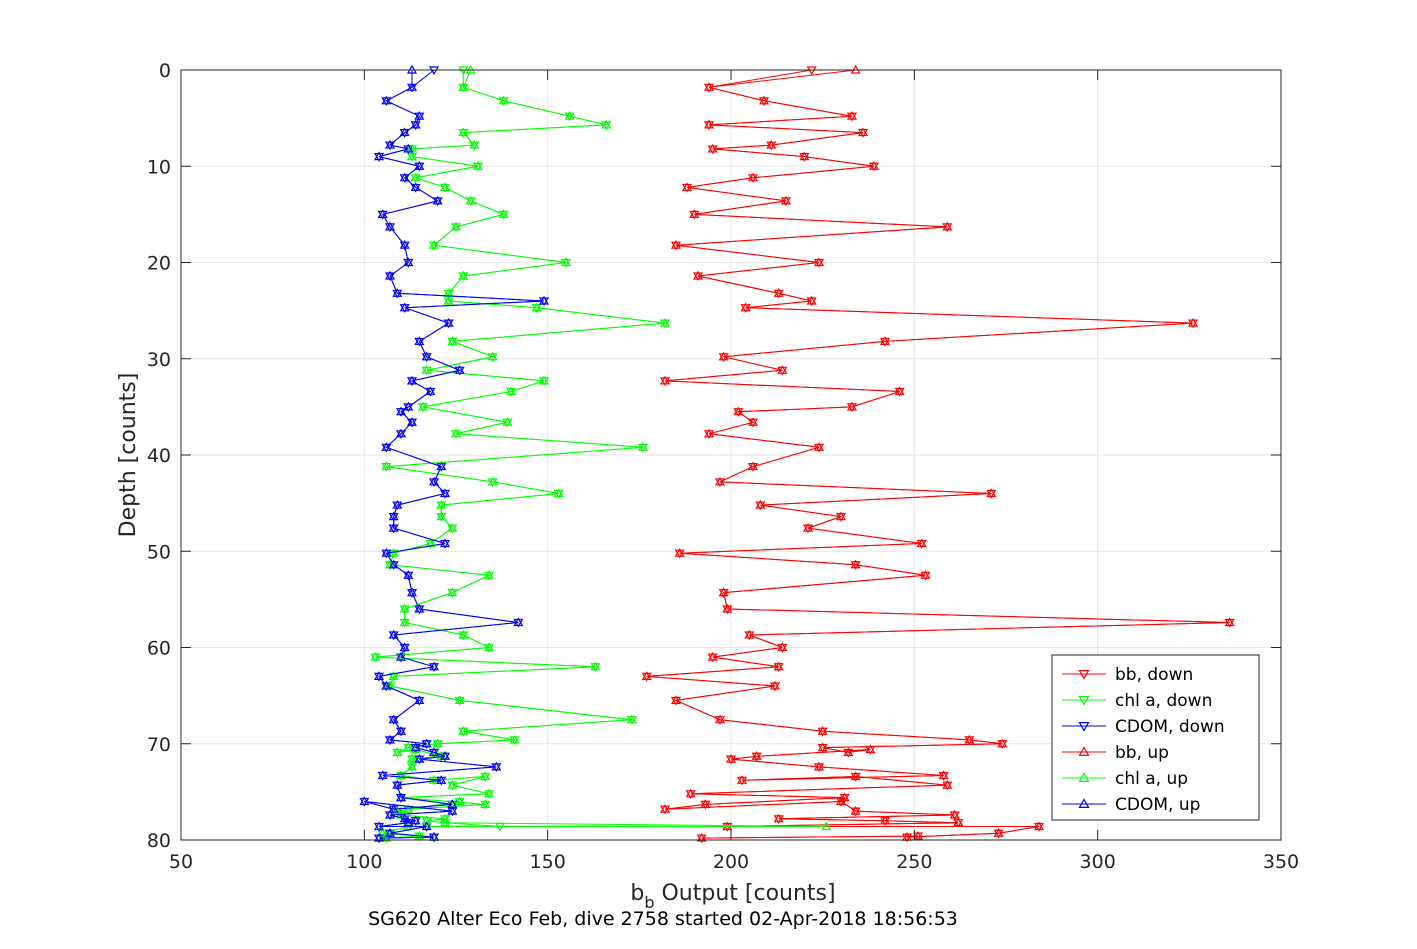 The image size is (1417, 949). I want to click on legend-item: chl a, up, so click(1125, 779).